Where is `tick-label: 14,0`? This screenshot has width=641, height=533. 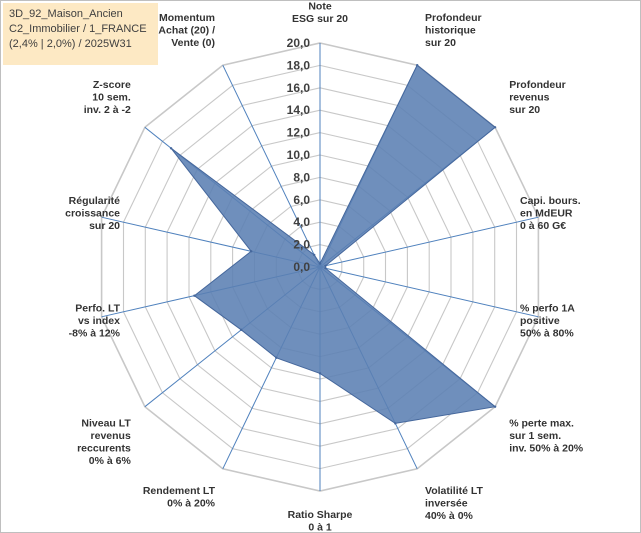
tick-label: 14,0 is located at coordinates (299, 110).